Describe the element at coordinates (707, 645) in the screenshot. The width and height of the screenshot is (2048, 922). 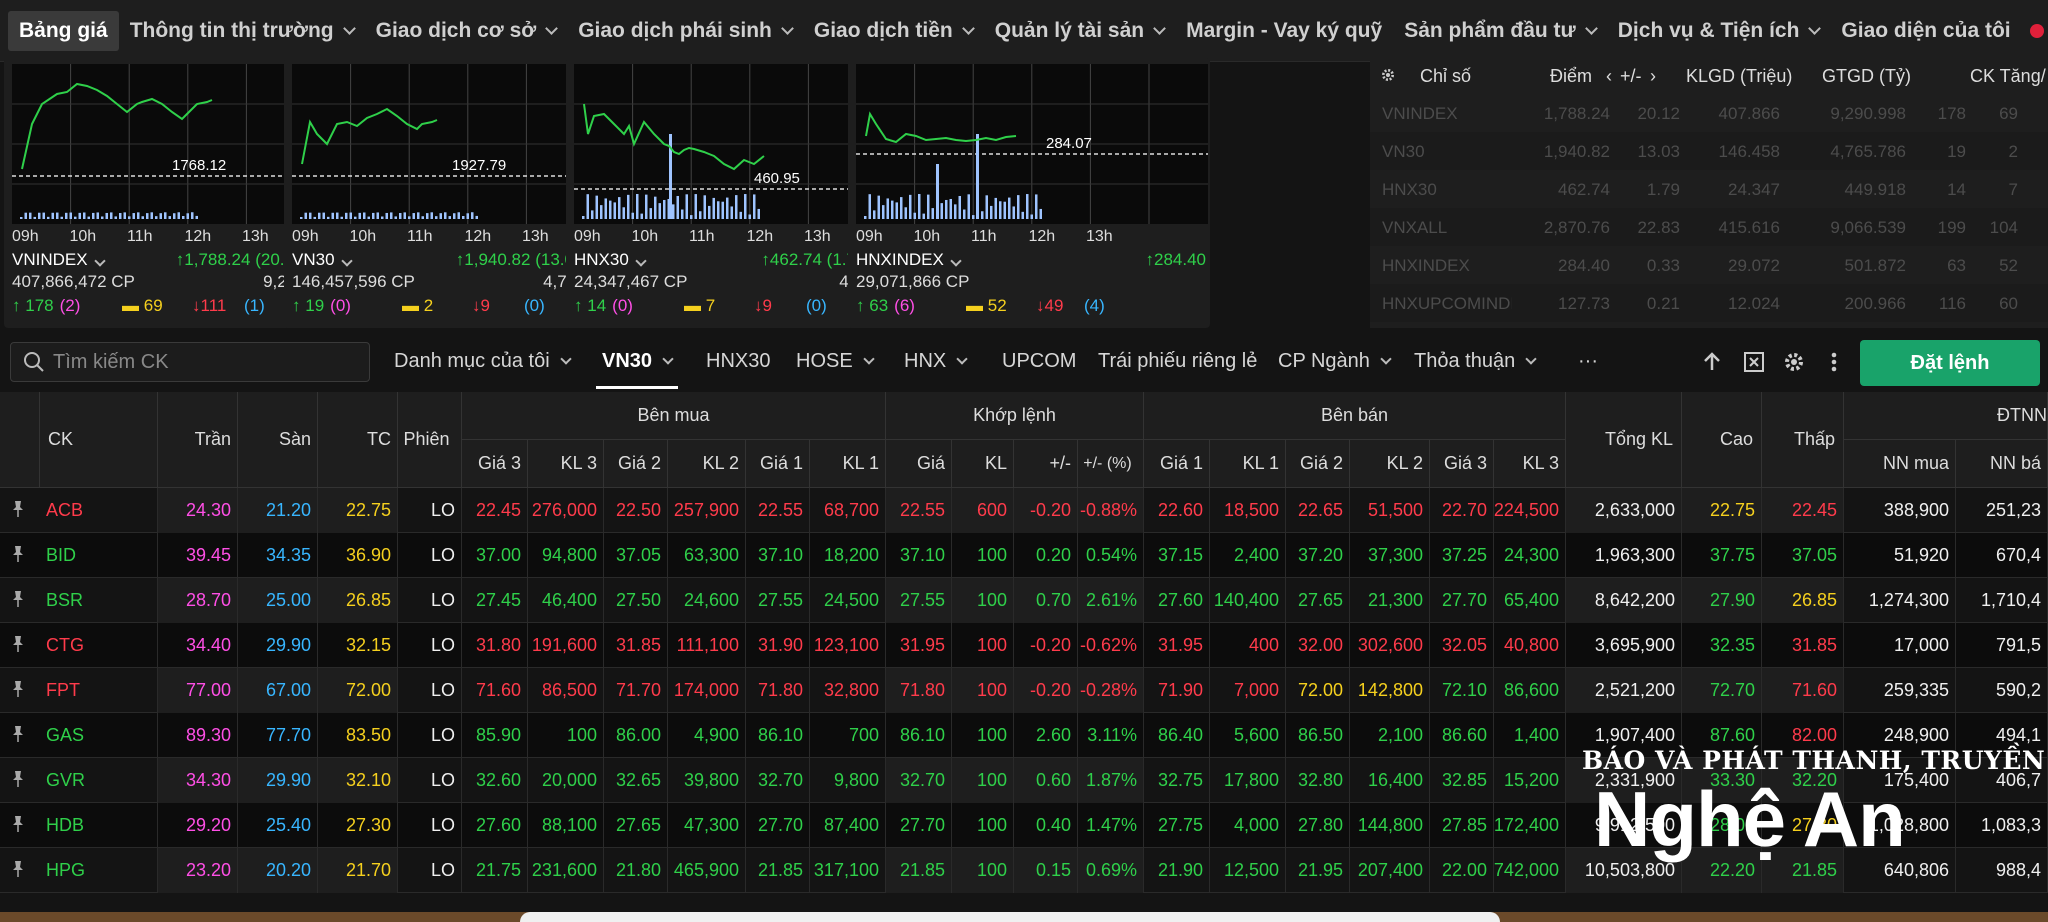
I see `cell-bk2: 111,100` at that location.